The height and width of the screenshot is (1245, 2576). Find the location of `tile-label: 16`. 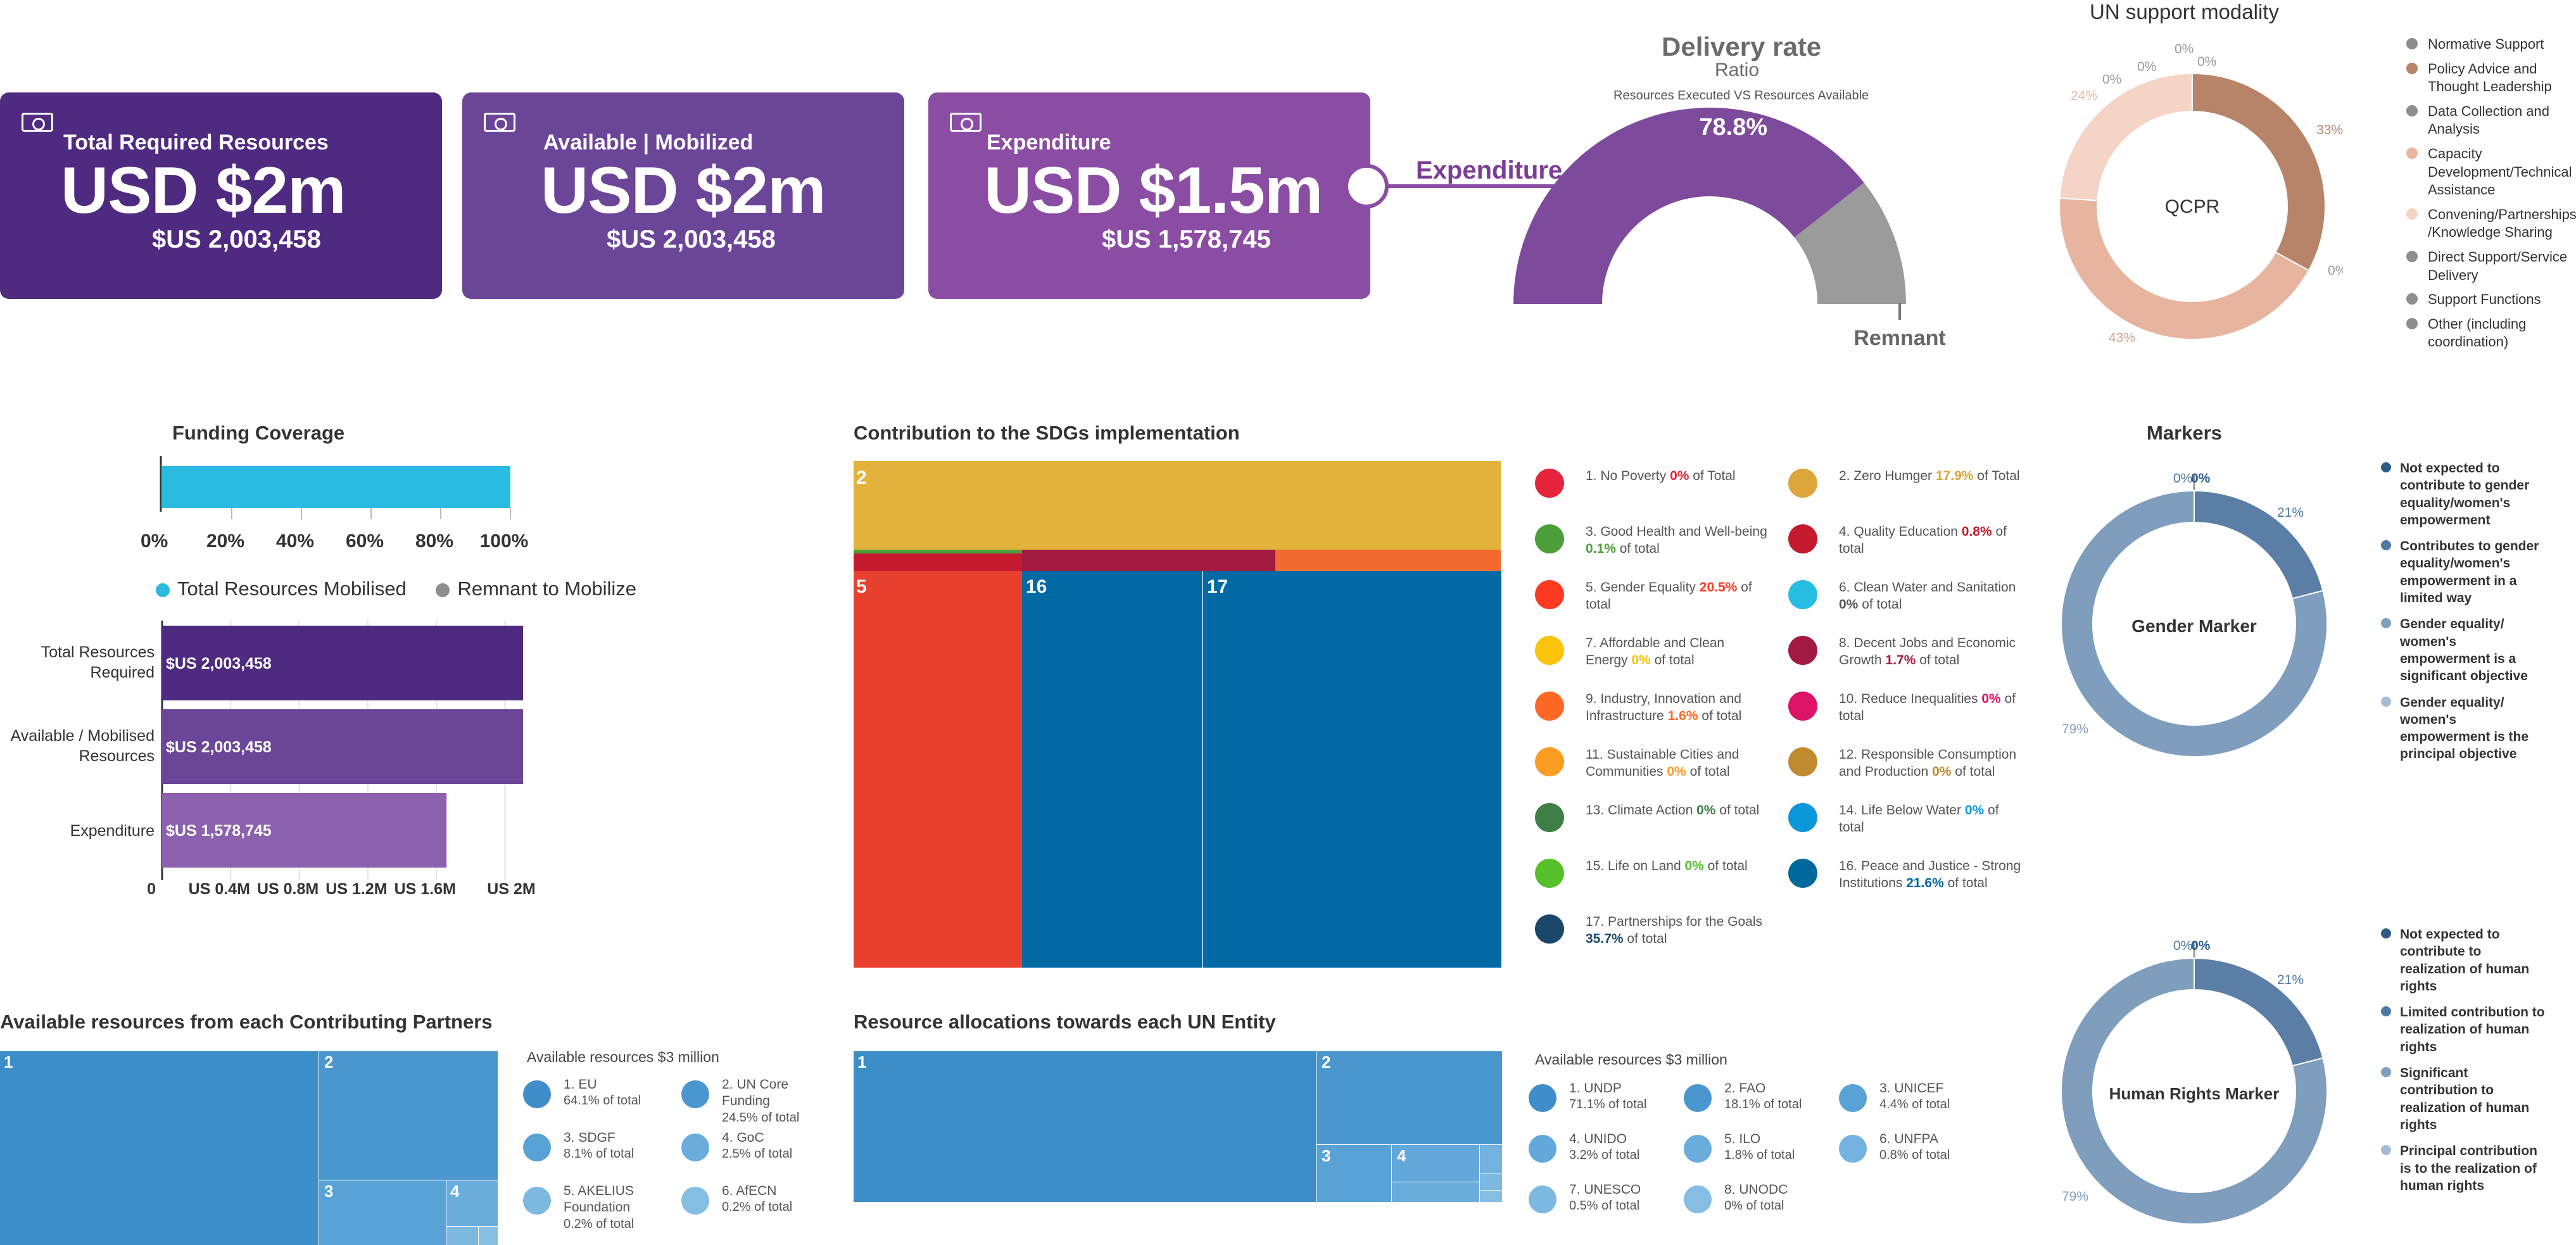

tile-label: 16 is located at coordinates (1036, 586).